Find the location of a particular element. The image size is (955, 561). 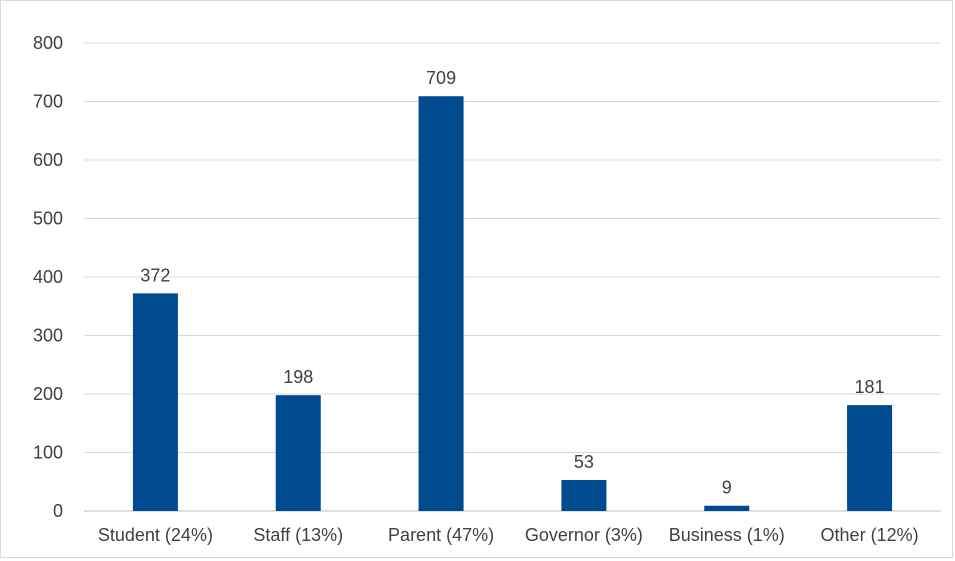

data-label: 198 is located at coordinates (298, 377).